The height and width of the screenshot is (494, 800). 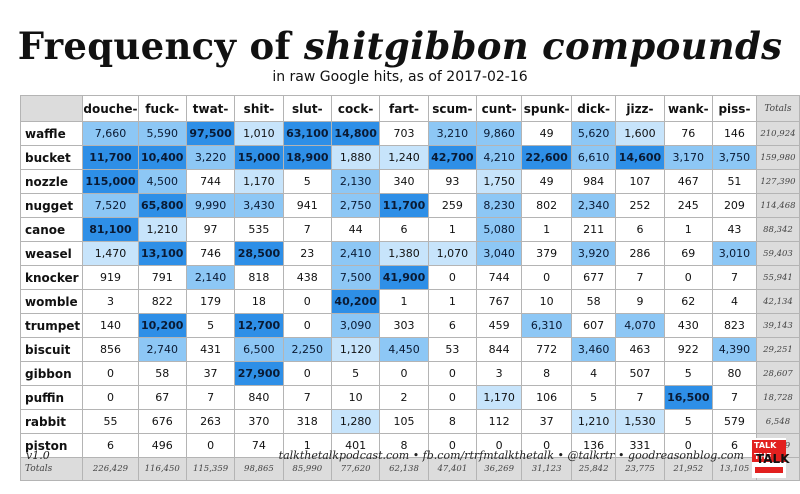 I want to click on data-cell: 823, so click(x=734, y=325).